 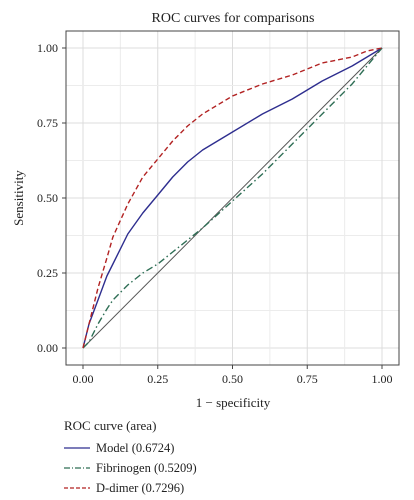 I want to click on x-tick-label: 0.25, so click(x=157, y=379).